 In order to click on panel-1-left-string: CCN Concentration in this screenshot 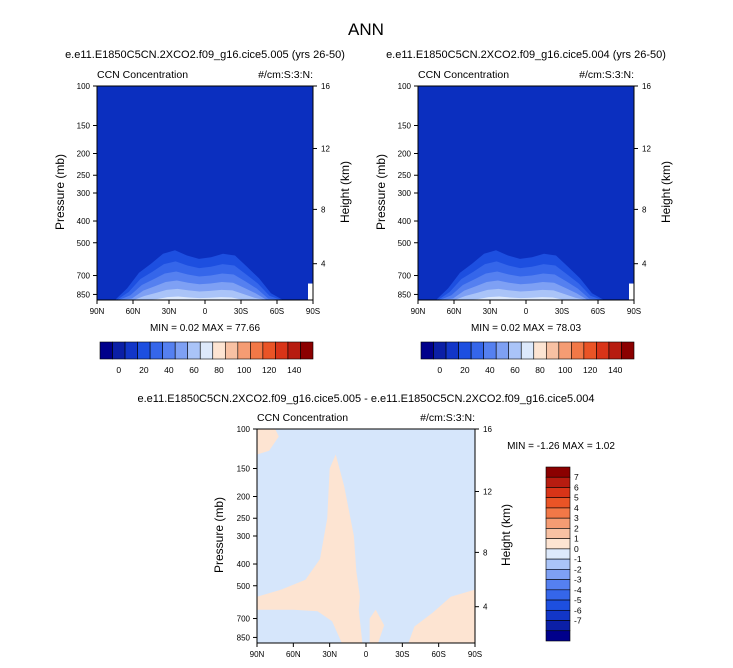, I will do `click(142, 75)`.